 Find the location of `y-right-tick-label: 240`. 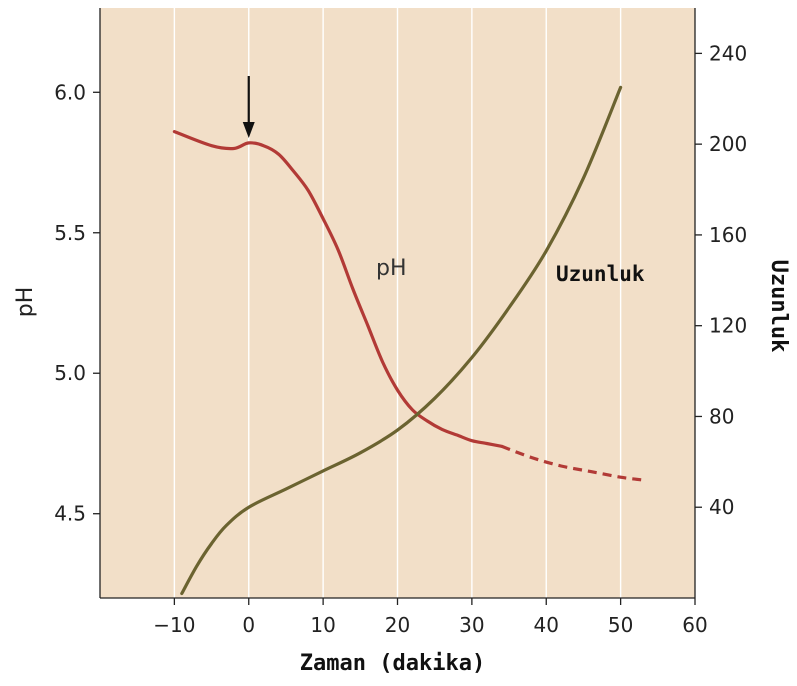

y-right-tick-label: 240 is located at coordinates (728, 53).